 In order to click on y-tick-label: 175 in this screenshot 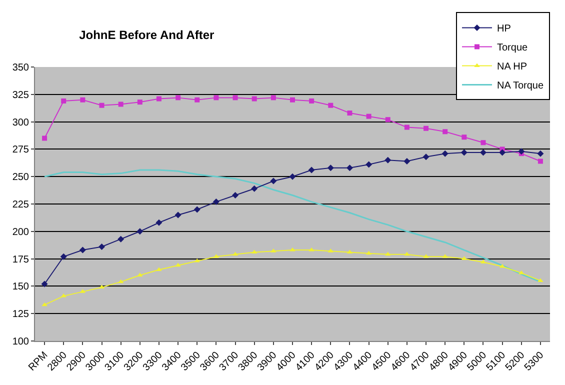, I will do `click(21, 260)`.